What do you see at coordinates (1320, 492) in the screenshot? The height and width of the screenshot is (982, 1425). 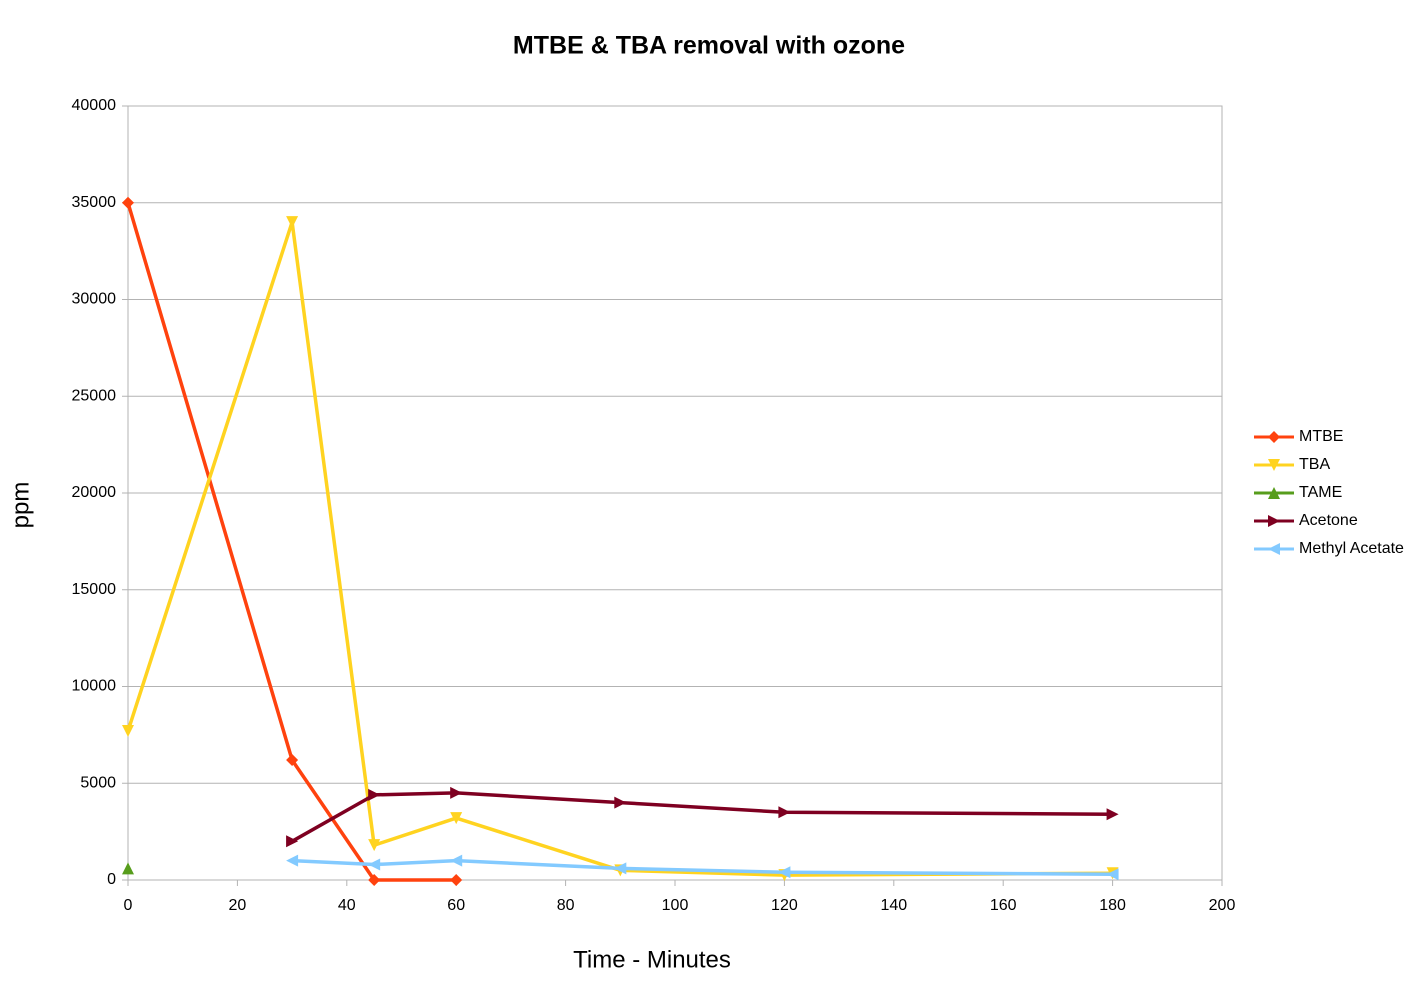 I see `legend-label: TAME` at bounding box center [1320, 492].